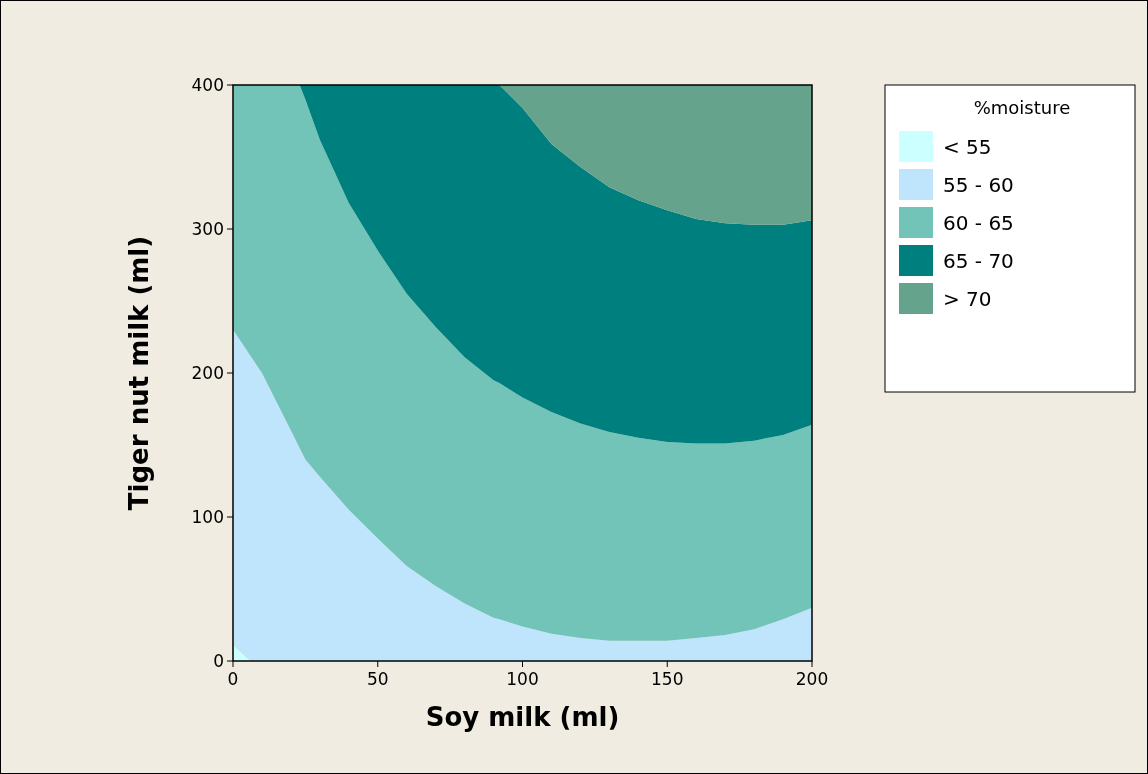 Image resolution: width=1148 pixels, height=774 pixels. What do you see at coordinates (522, 717) in the screenshot?
I see `x-axis-title: Soy milk (ml)` at bounding box center [522, 717].